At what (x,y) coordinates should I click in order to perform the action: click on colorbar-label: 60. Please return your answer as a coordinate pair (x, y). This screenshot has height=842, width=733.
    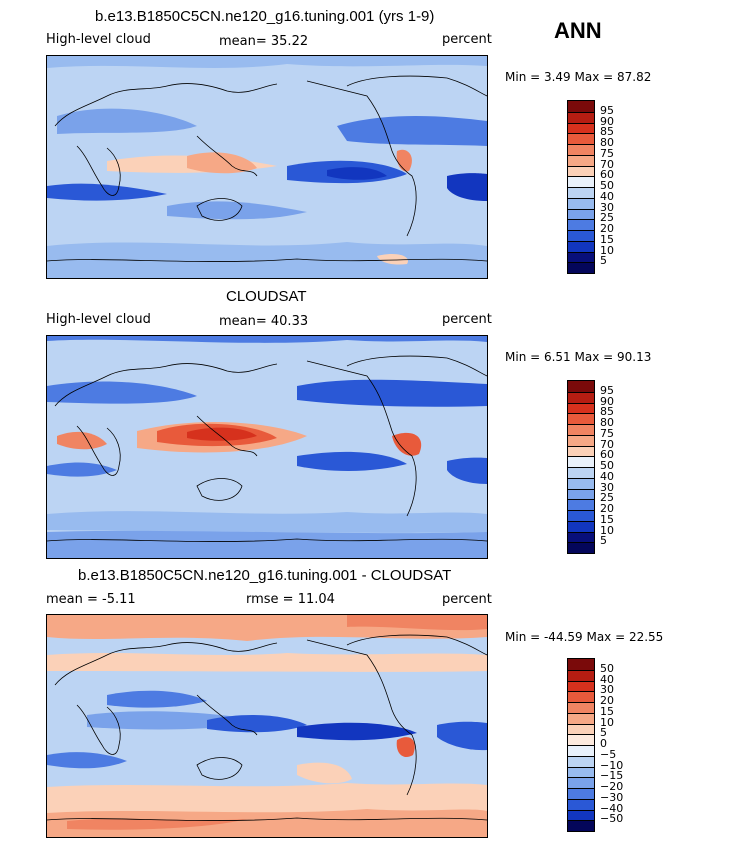
    Looking at the image, I should click on (607, 455).